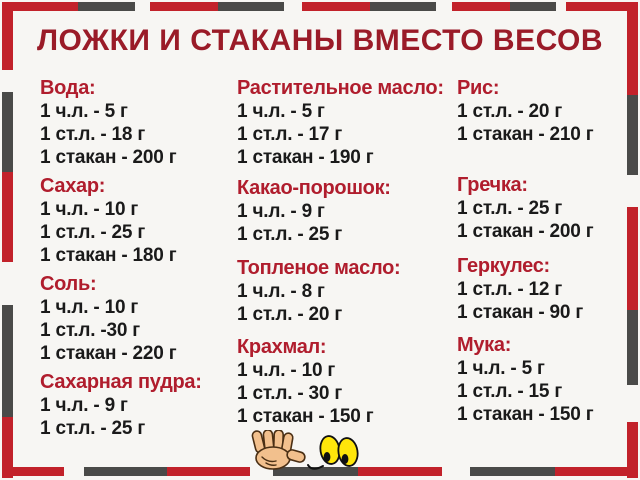 The image size is (640, 480). What do you see at coordinates (525, 134) in the screenshot?
I see `measurement-line: 1 стакан - 210 г` at bounding box center [525, 134].